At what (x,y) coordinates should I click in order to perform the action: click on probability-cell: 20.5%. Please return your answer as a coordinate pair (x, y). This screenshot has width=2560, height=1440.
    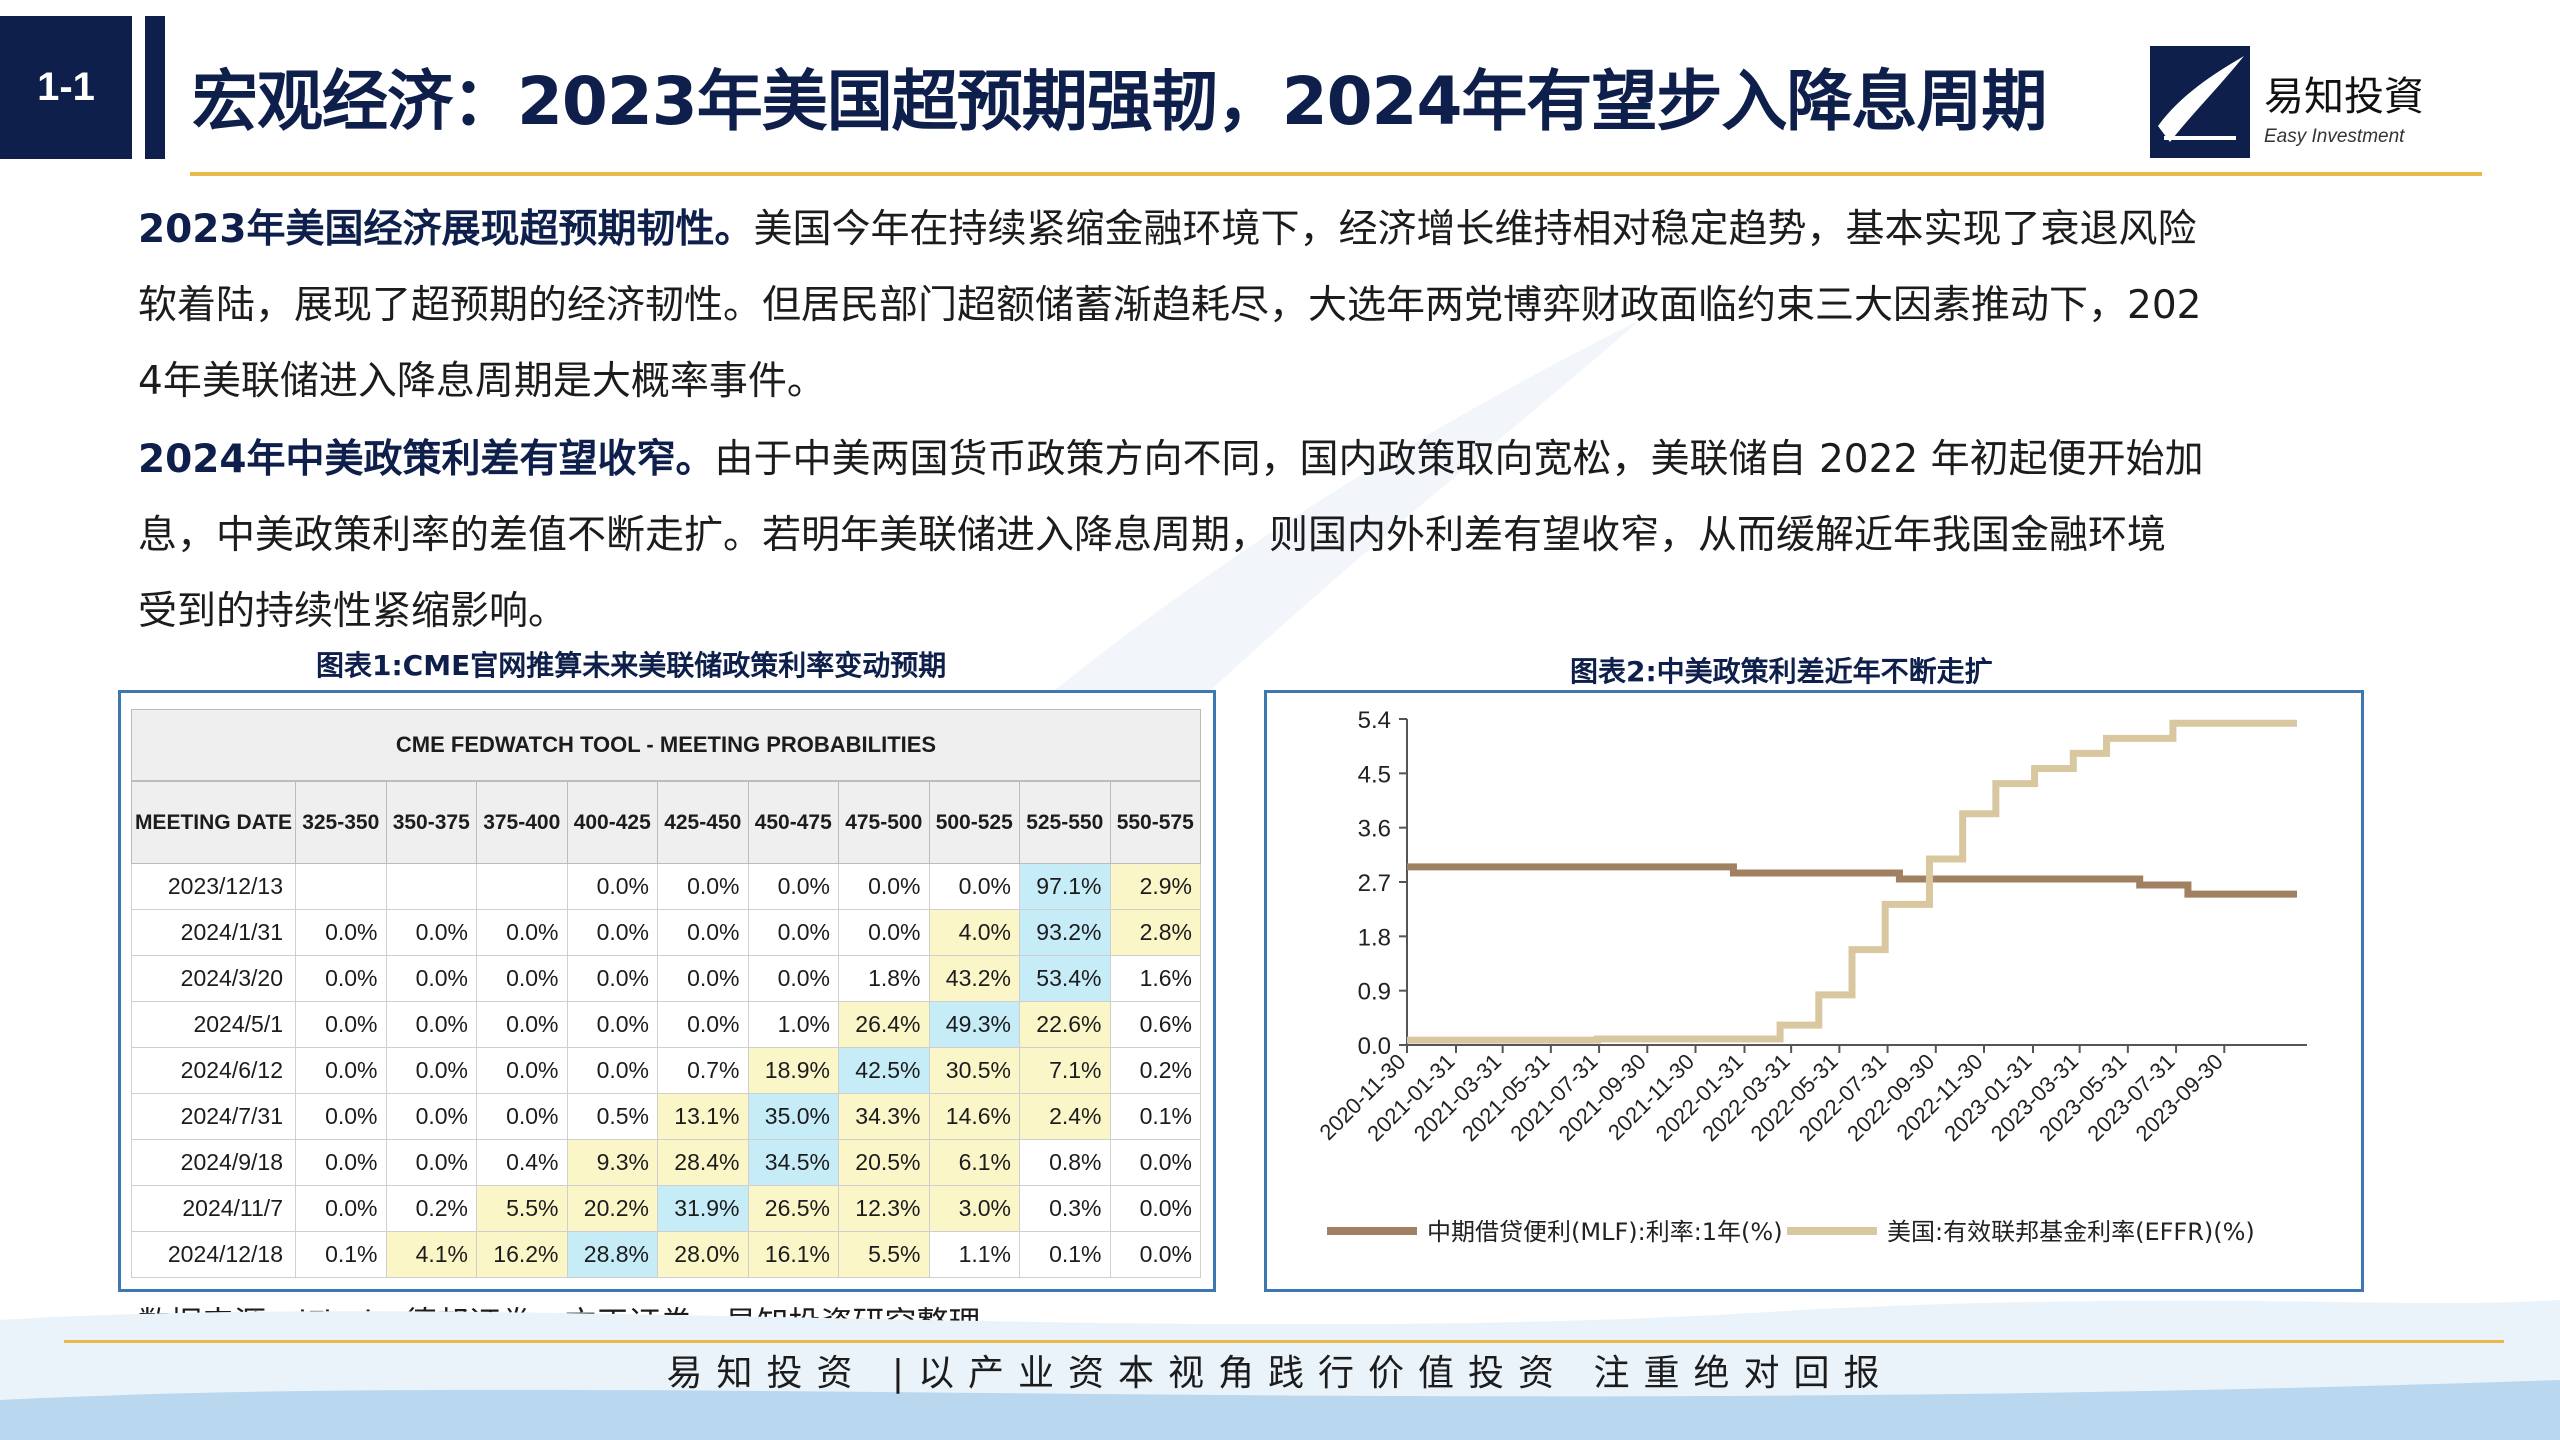
    Looking at the image, I should click on (884, 1162).